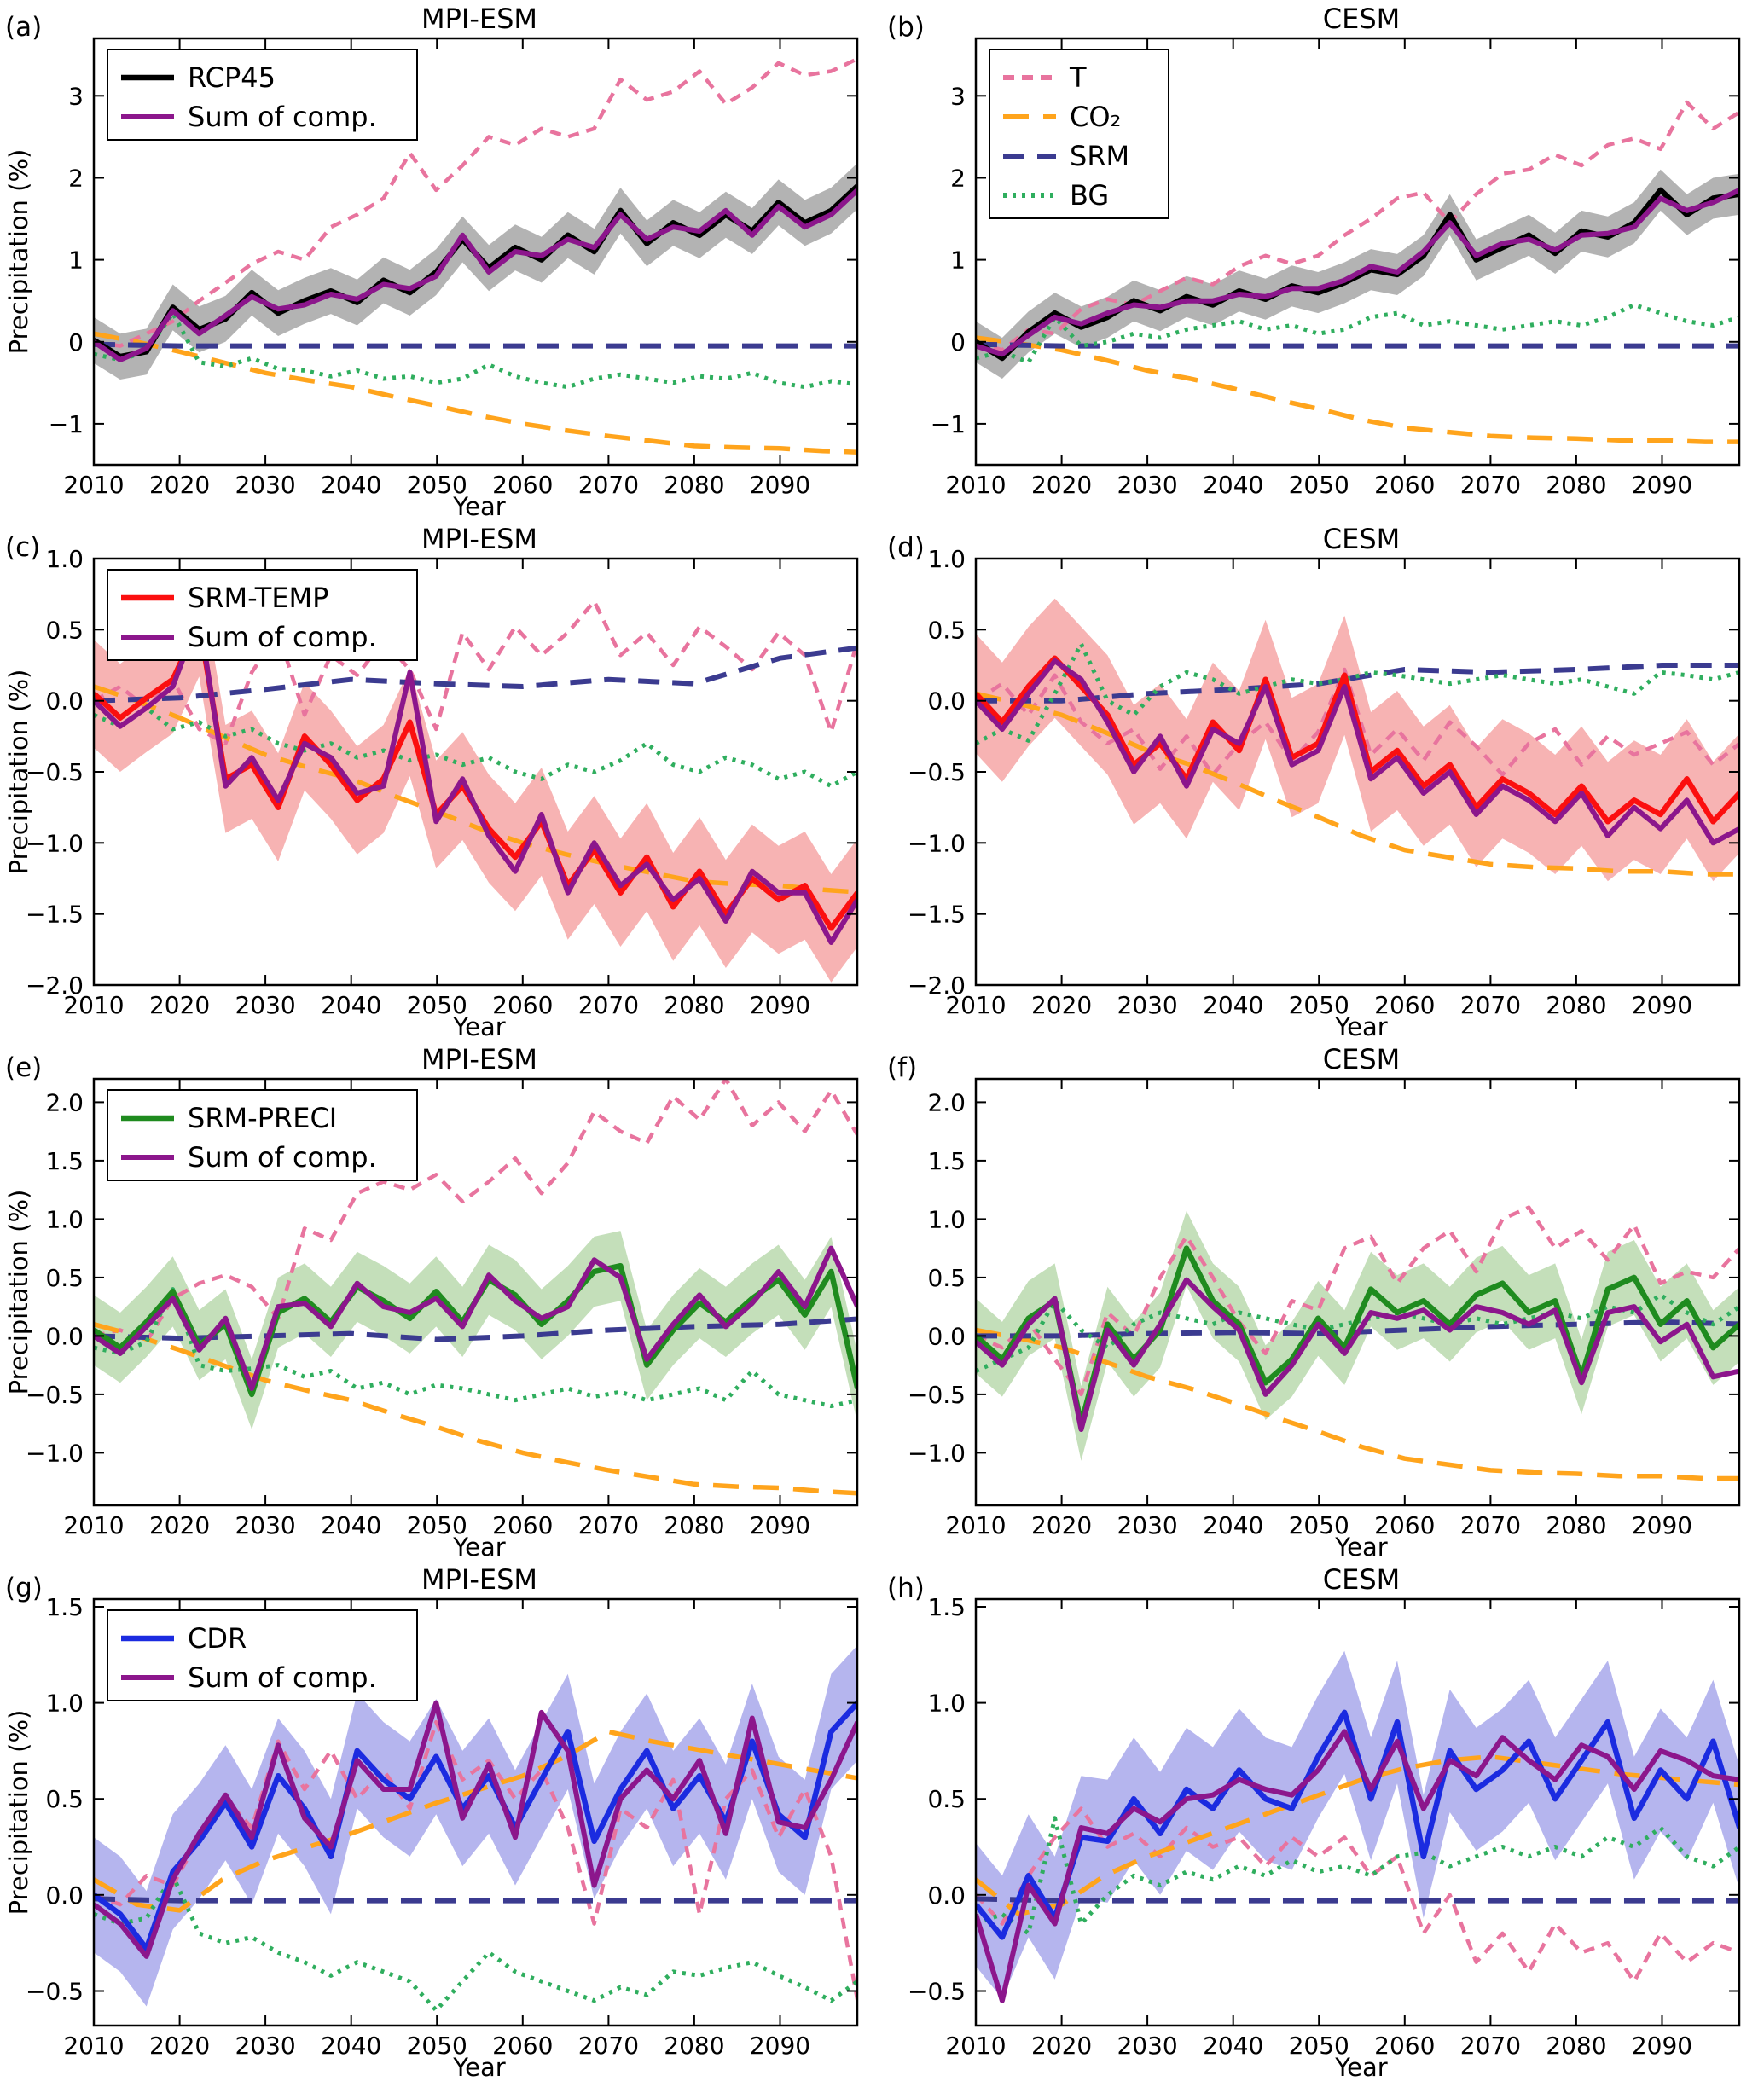 The height and width of the screenshot is (2081, 1764). I want to click on panel-letter: (b), so click(906, 27).